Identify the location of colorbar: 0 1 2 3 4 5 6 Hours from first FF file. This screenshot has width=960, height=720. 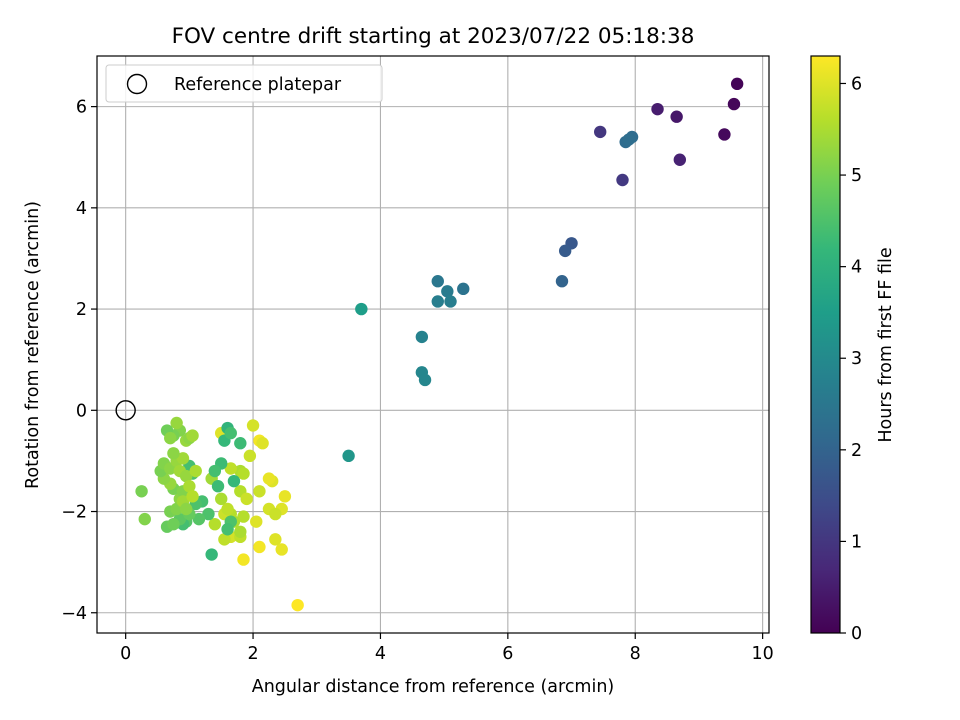
(853, 349).